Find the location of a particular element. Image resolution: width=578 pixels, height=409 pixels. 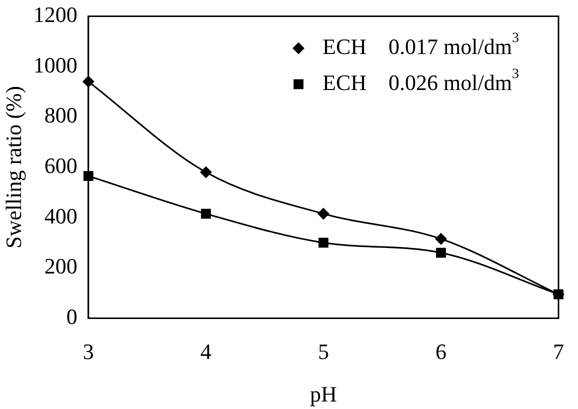

y-tick-label: 1000 is located at coordinates (55, 65).